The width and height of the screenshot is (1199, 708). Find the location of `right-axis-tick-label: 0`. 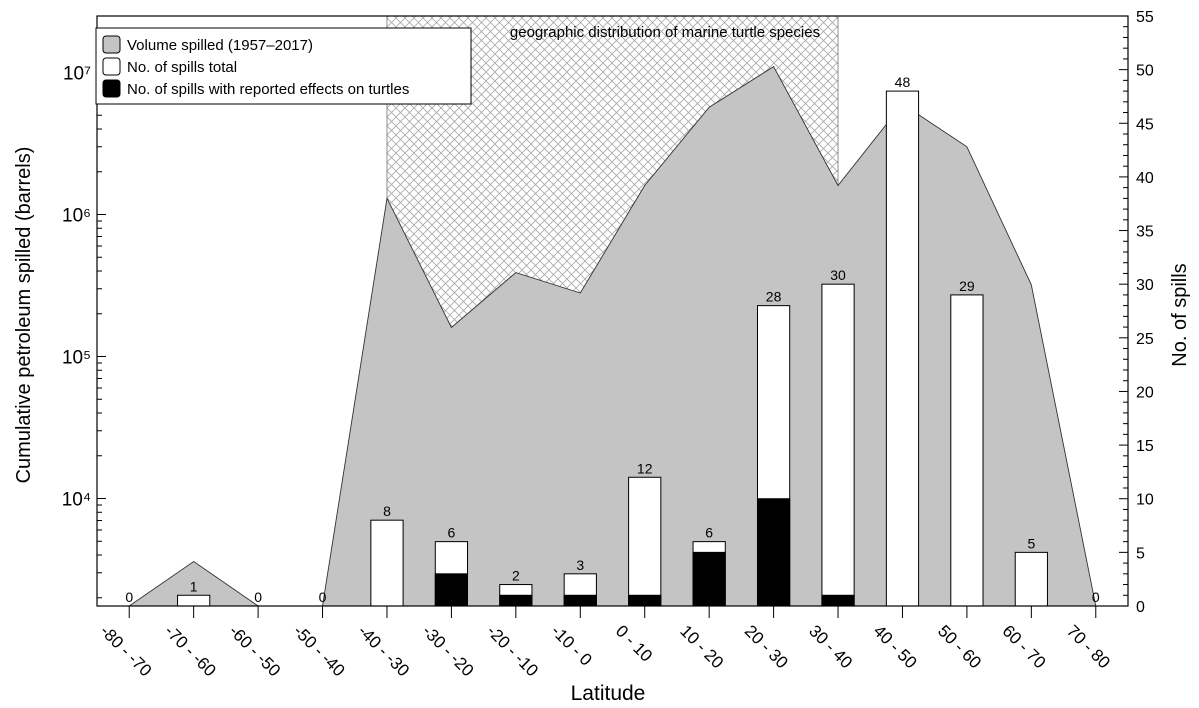

right-axis-tick-label: 0 is located at coordinates (1140, 607).